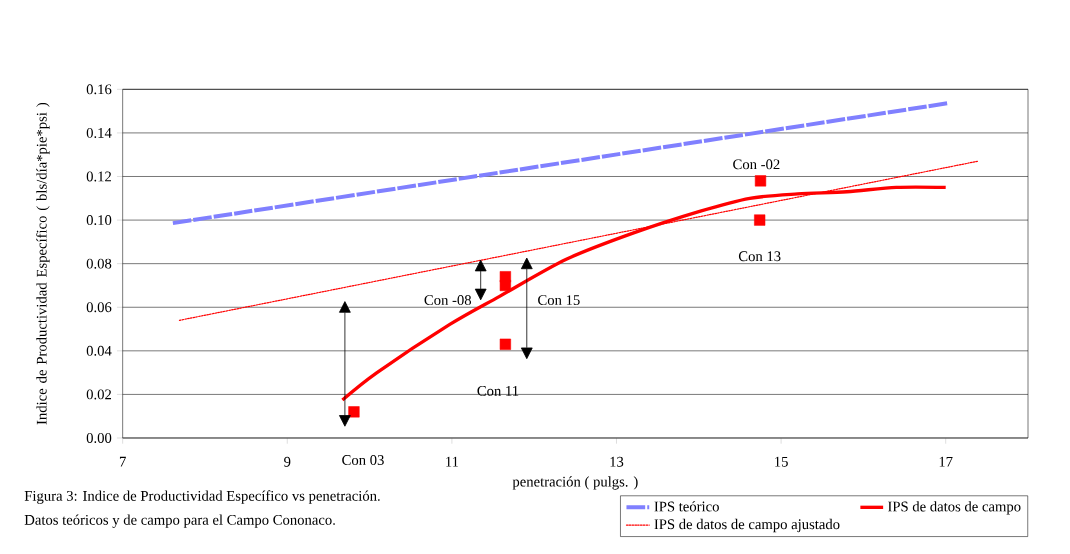  What do you see at coordinates (99, 89) in the screenshot?
I see `y-tick-label: 0.16` at bounding box center [99, 89].